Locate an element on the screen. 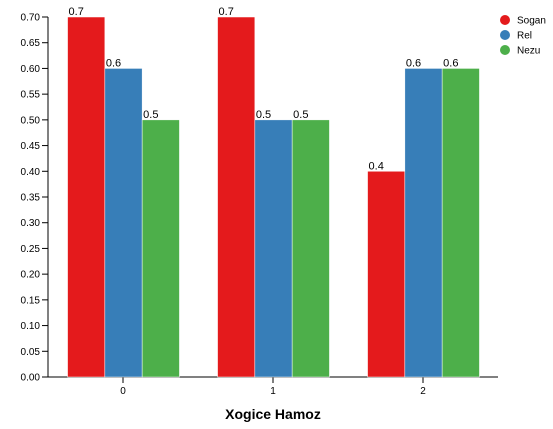  legend-item-nezu: Nezu is located at coordinates (520, 51).